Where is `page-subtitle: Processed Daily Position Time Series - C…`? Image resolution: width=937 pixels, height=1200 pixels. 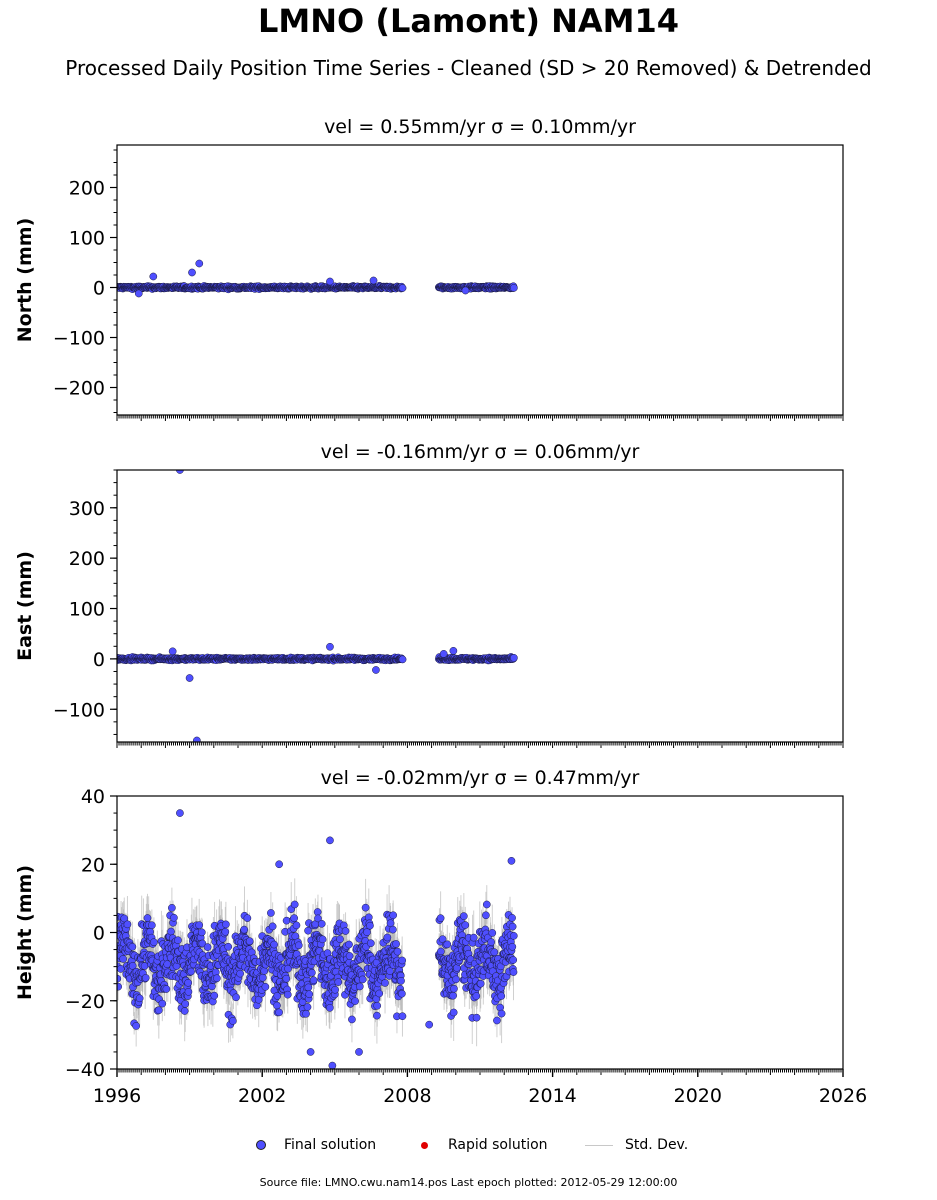
page-subtitle: Processed Daily Position Time Series - C… is located at coordinates (468, 68).